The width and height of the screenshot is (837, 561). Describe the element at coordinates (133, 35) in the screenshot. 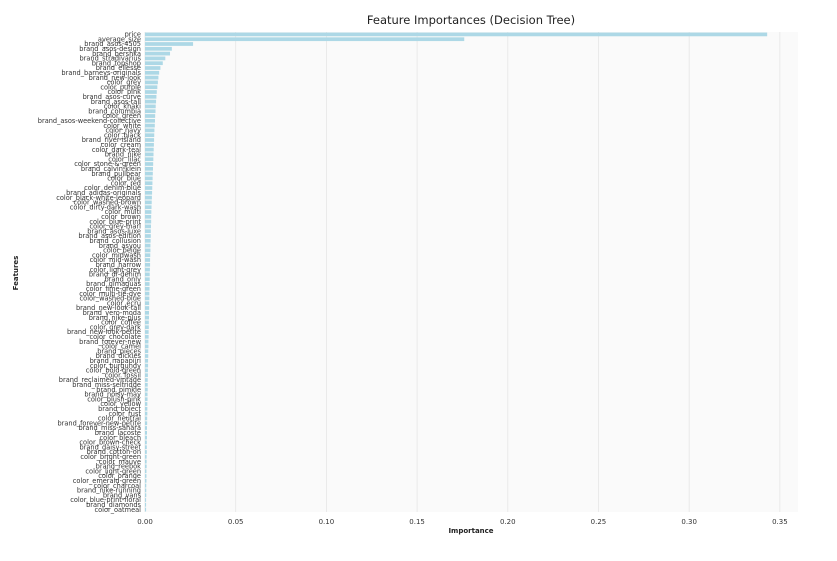

I see `category-label: price` at that location.